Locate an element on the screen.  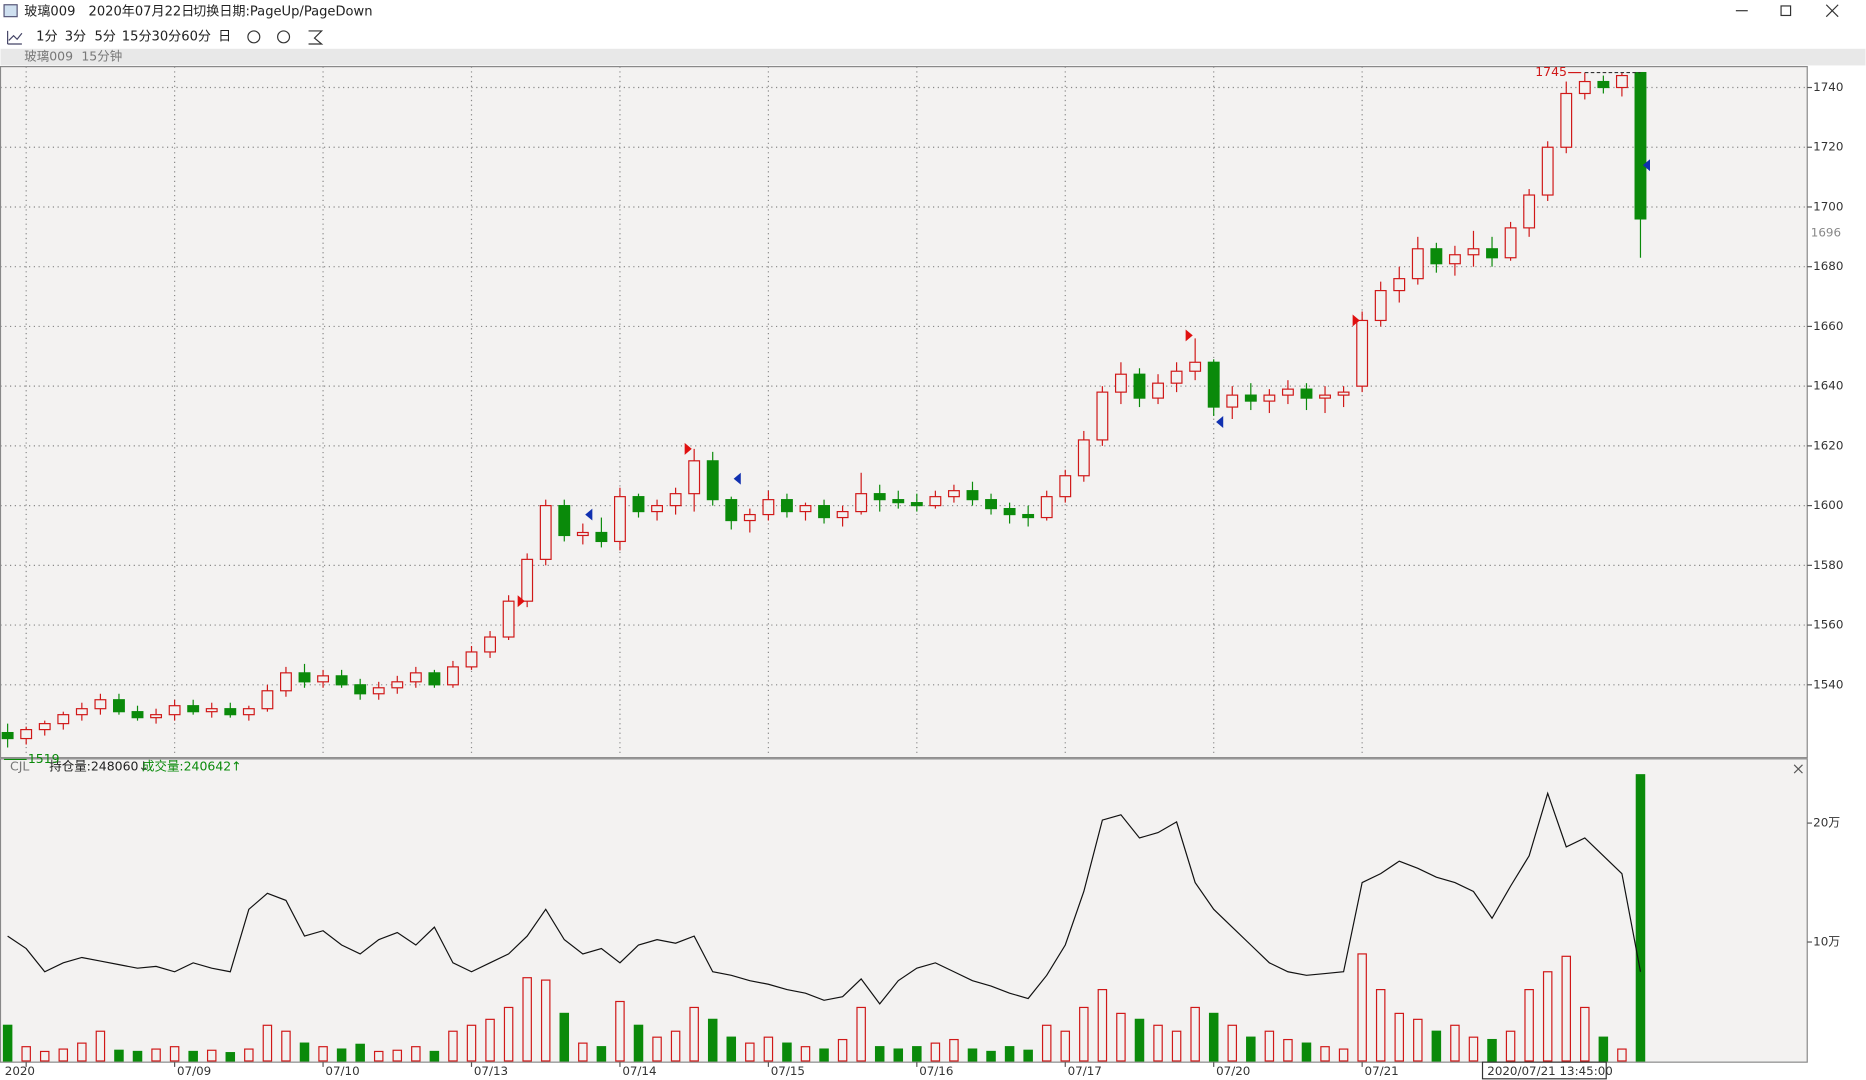
y-tick-label: 1580 is located at coordinates (1828, 565).